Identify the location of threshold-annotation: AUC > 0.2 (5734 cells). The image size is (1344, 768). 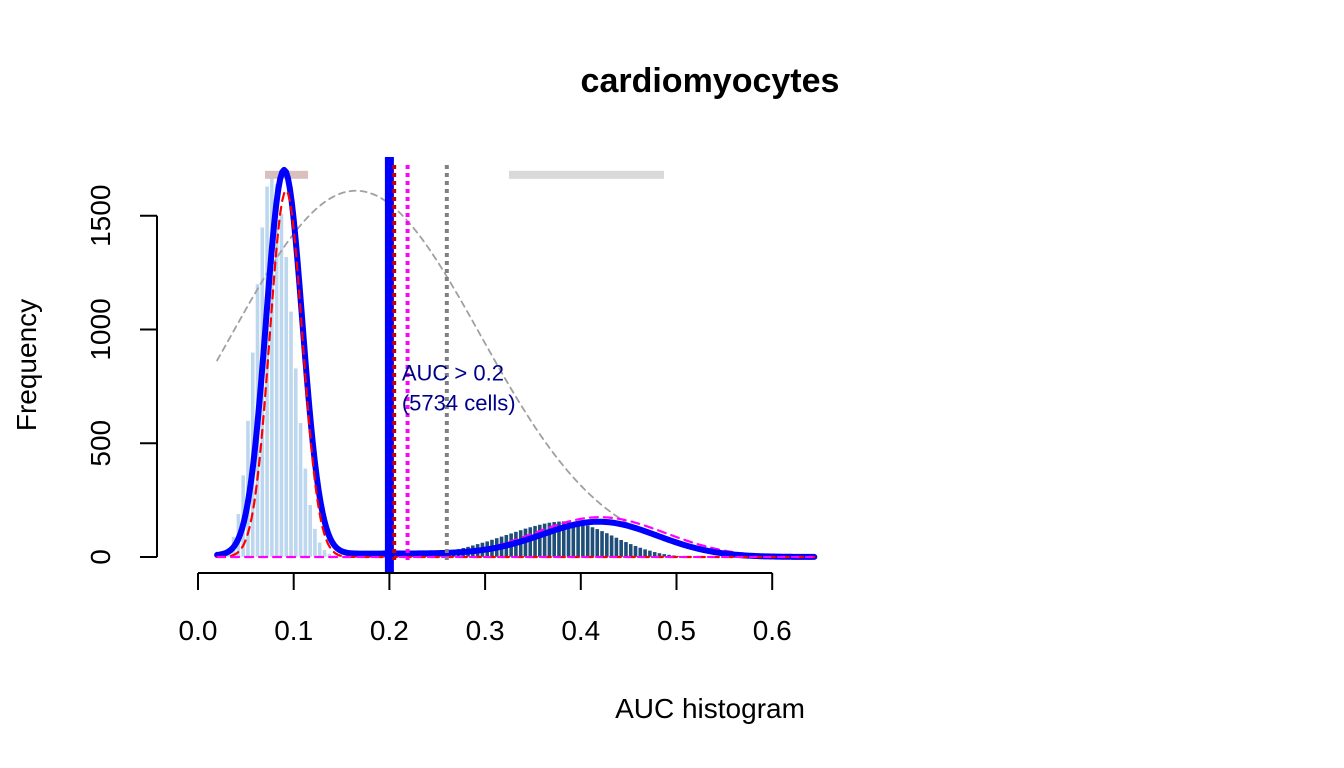
(459, 388).